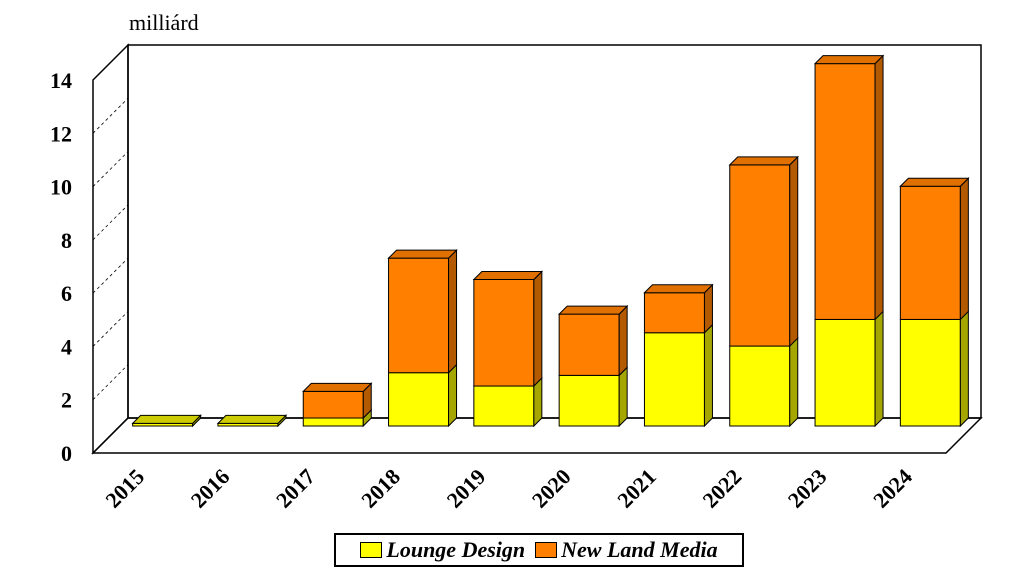 This screenshot has height=576, width=1024. Describe the element at coordinates (66, 240) in the screenshot. I see `y-tick-label: 8` at that location.